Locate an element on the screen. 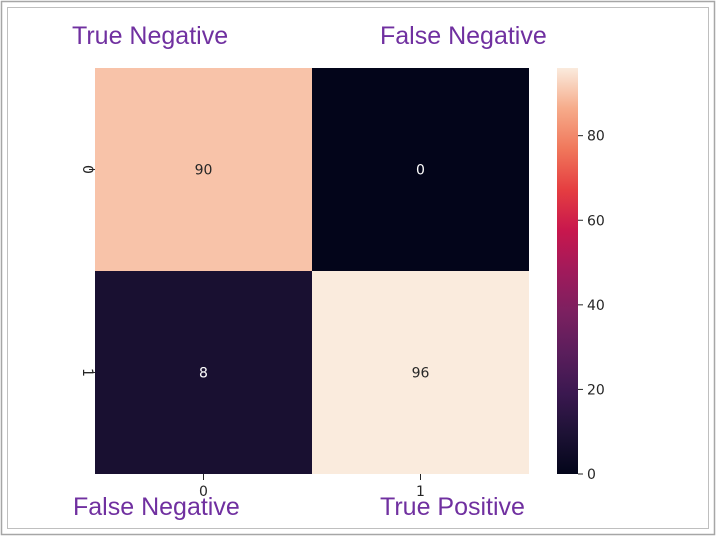 This screenshot has width=716, height=536. colorbar-gradient is located at coordinates (567, 271).